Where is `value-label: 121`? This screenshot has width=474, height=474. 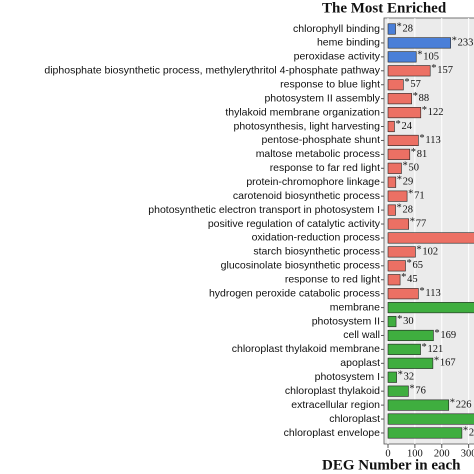
value-label: 121 is located at coordinates (436, 349).